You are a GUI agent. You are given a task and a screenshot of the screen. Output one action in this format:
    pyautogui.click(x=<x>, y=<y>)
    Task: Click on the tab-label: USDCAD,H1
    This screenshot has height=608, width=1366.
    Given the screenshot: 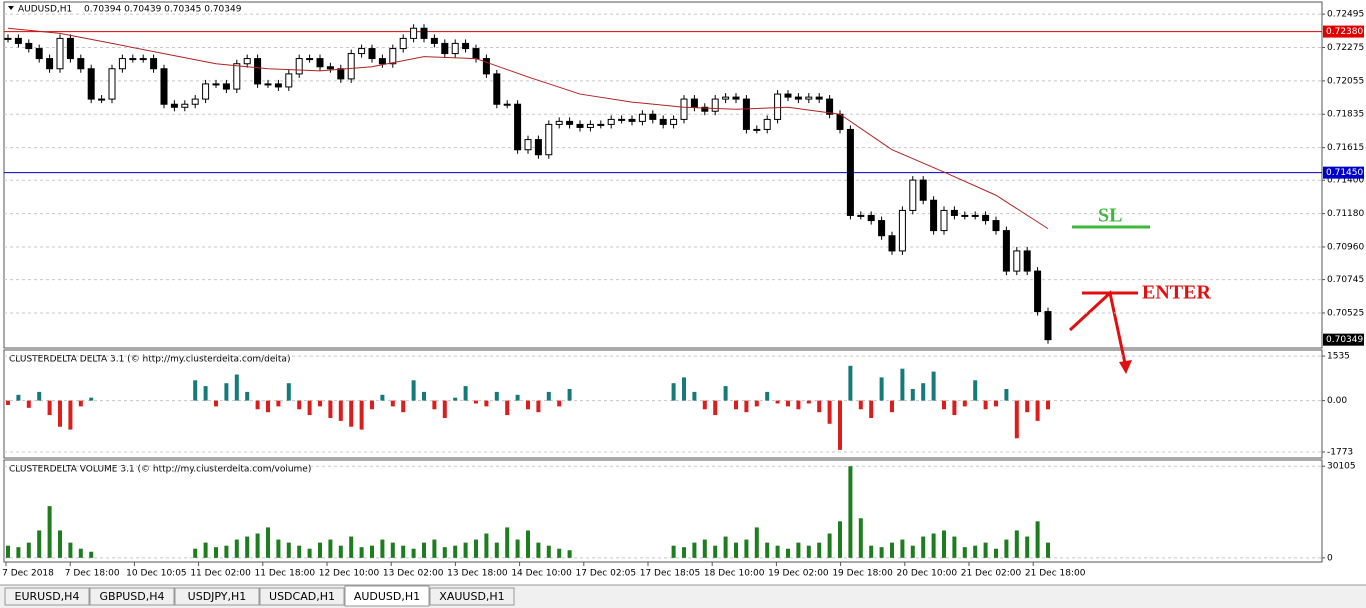 What is the action you would take?
    pyautogui.click(x=302, y=596)
    